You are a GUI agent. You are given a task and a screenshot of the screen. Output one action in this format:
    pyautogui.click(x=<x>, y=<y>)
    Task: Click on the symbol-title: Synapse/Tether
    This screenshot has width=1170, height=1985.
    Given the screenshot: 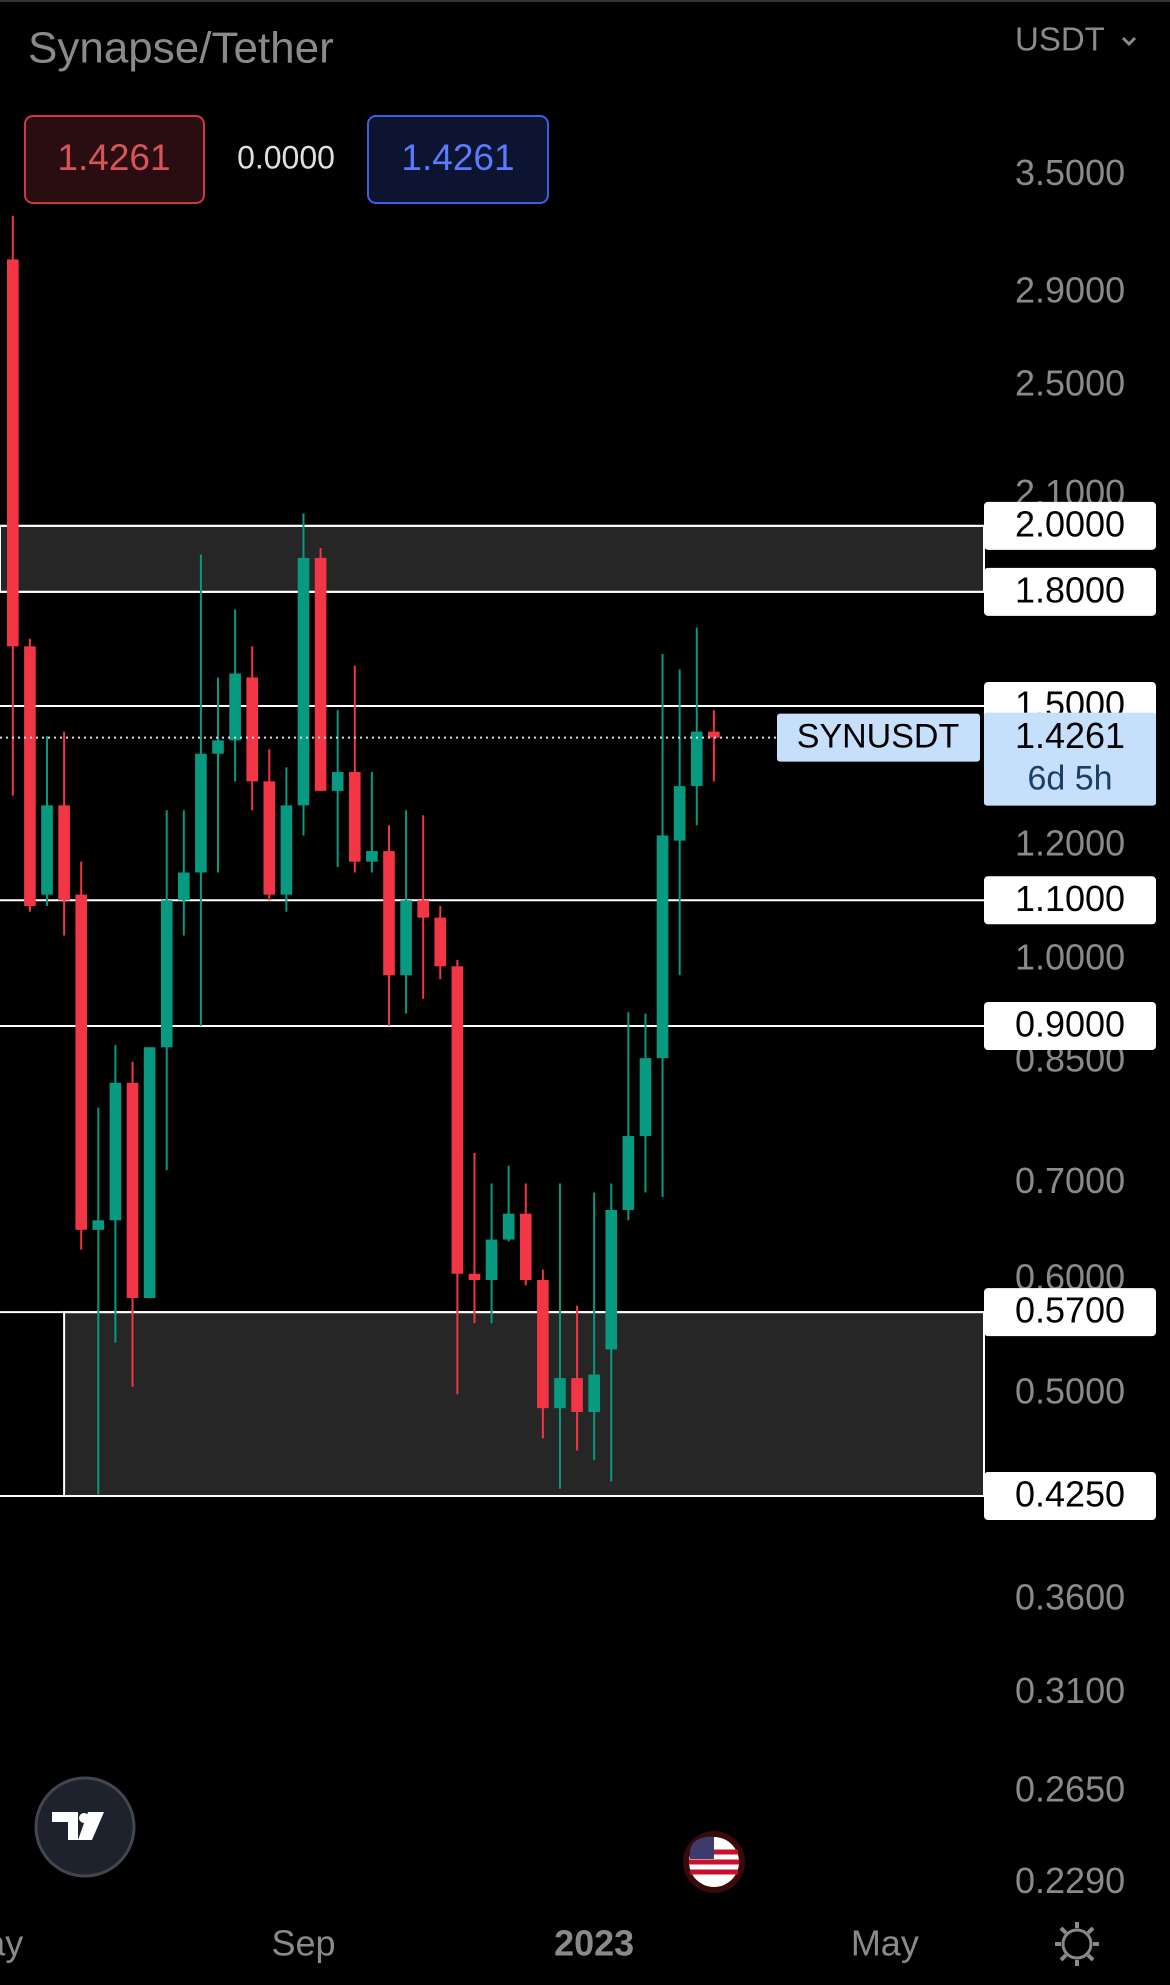 What is the action you would take?
    pyautogui.click(x=181, y=48)
    